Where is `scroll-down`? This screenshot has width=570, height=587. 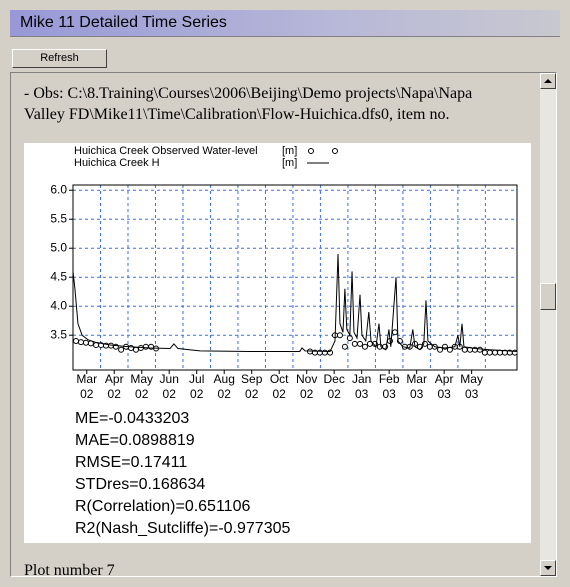
scroll-down is located at coordinates (548, 568).